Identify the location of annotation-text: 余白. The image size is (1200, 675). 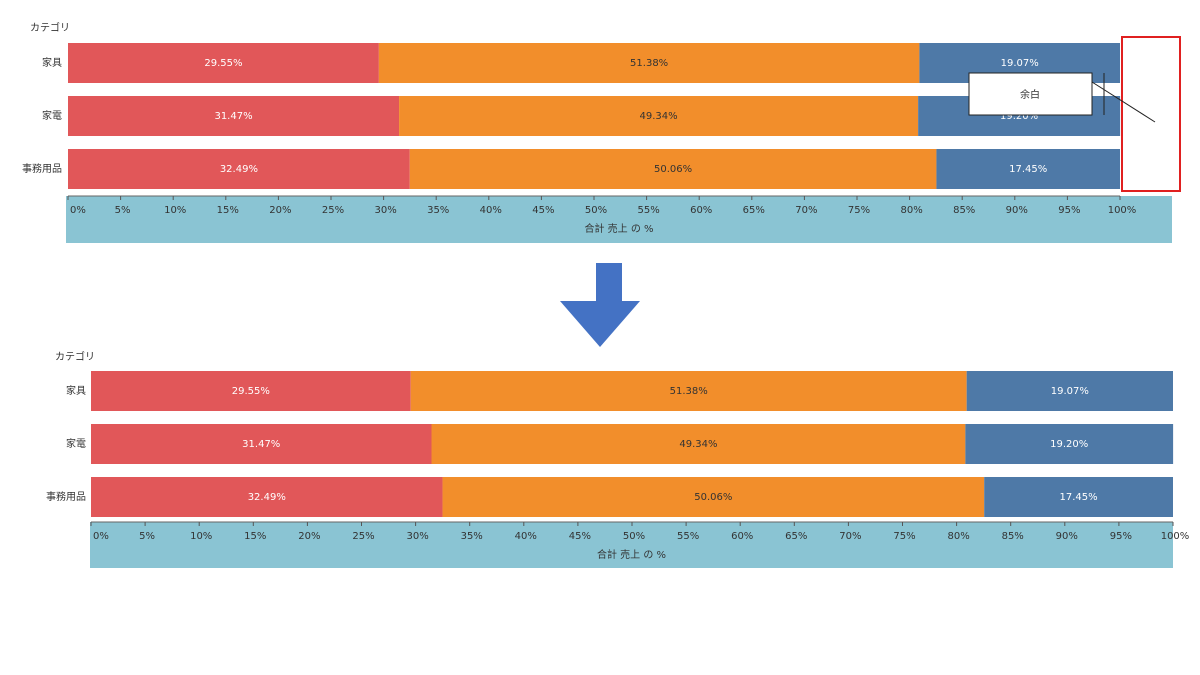
(1030, 94).